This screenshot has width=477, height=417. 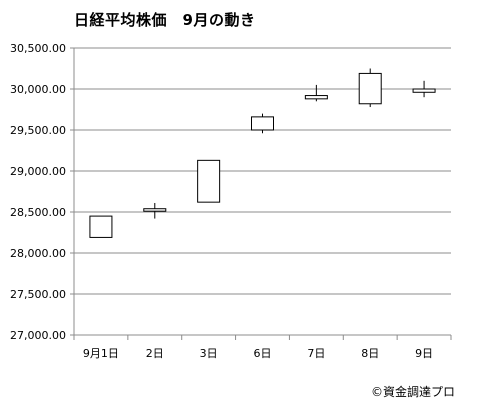 What do you see at coordinates (209, 353) in the screenshot?
I see `x-tick-label: 3日` at bounding box center [209, 353].